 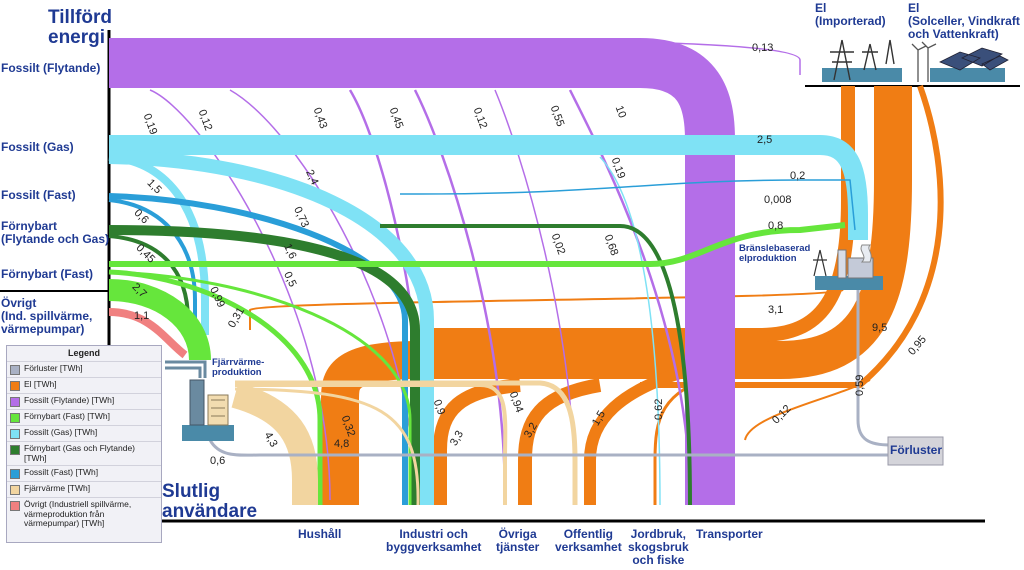 I want to click on flow-fossil-solid-power, so click(x=627, y=205).